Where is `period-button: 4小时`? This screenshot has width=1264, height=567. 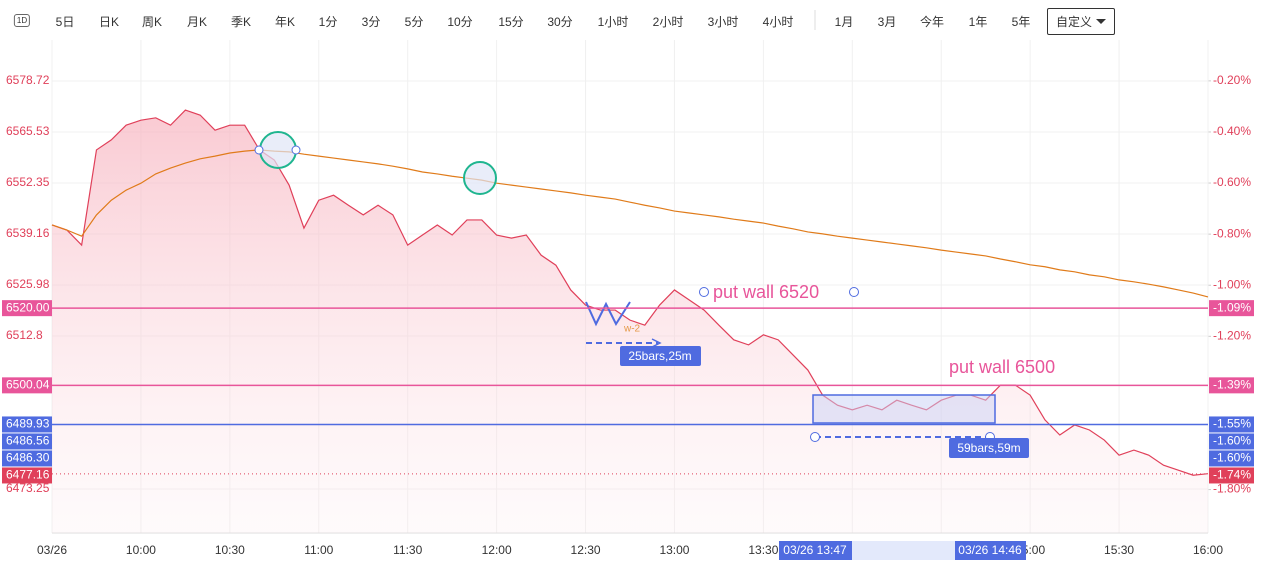
period-button: 4小时 is located at coordinates (778, 22).